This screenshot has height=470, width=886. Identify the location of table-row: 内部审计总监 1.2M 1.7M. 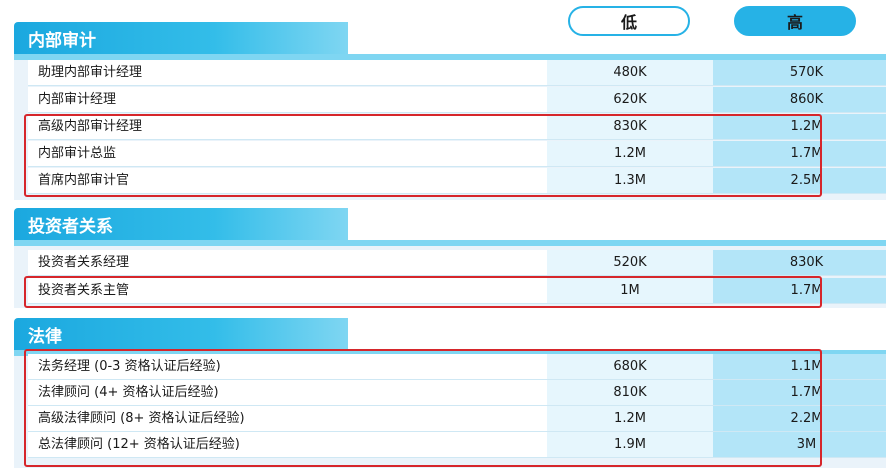
(457, 154).